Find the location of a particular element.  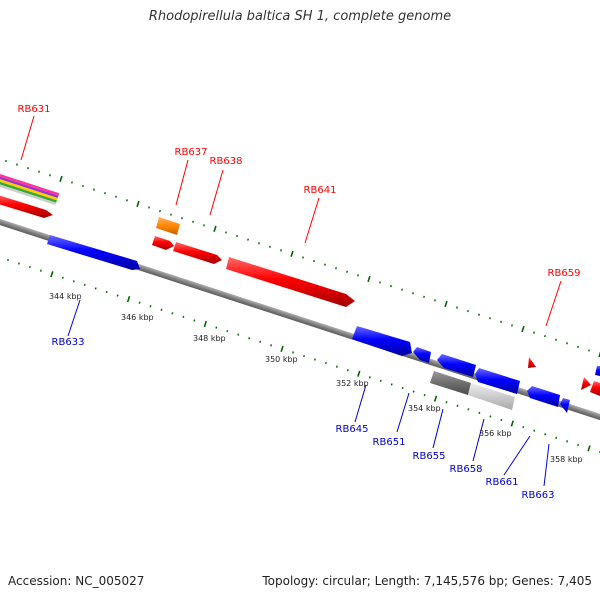

gene-arrow-rb641 is located at coordinates (290, 282).